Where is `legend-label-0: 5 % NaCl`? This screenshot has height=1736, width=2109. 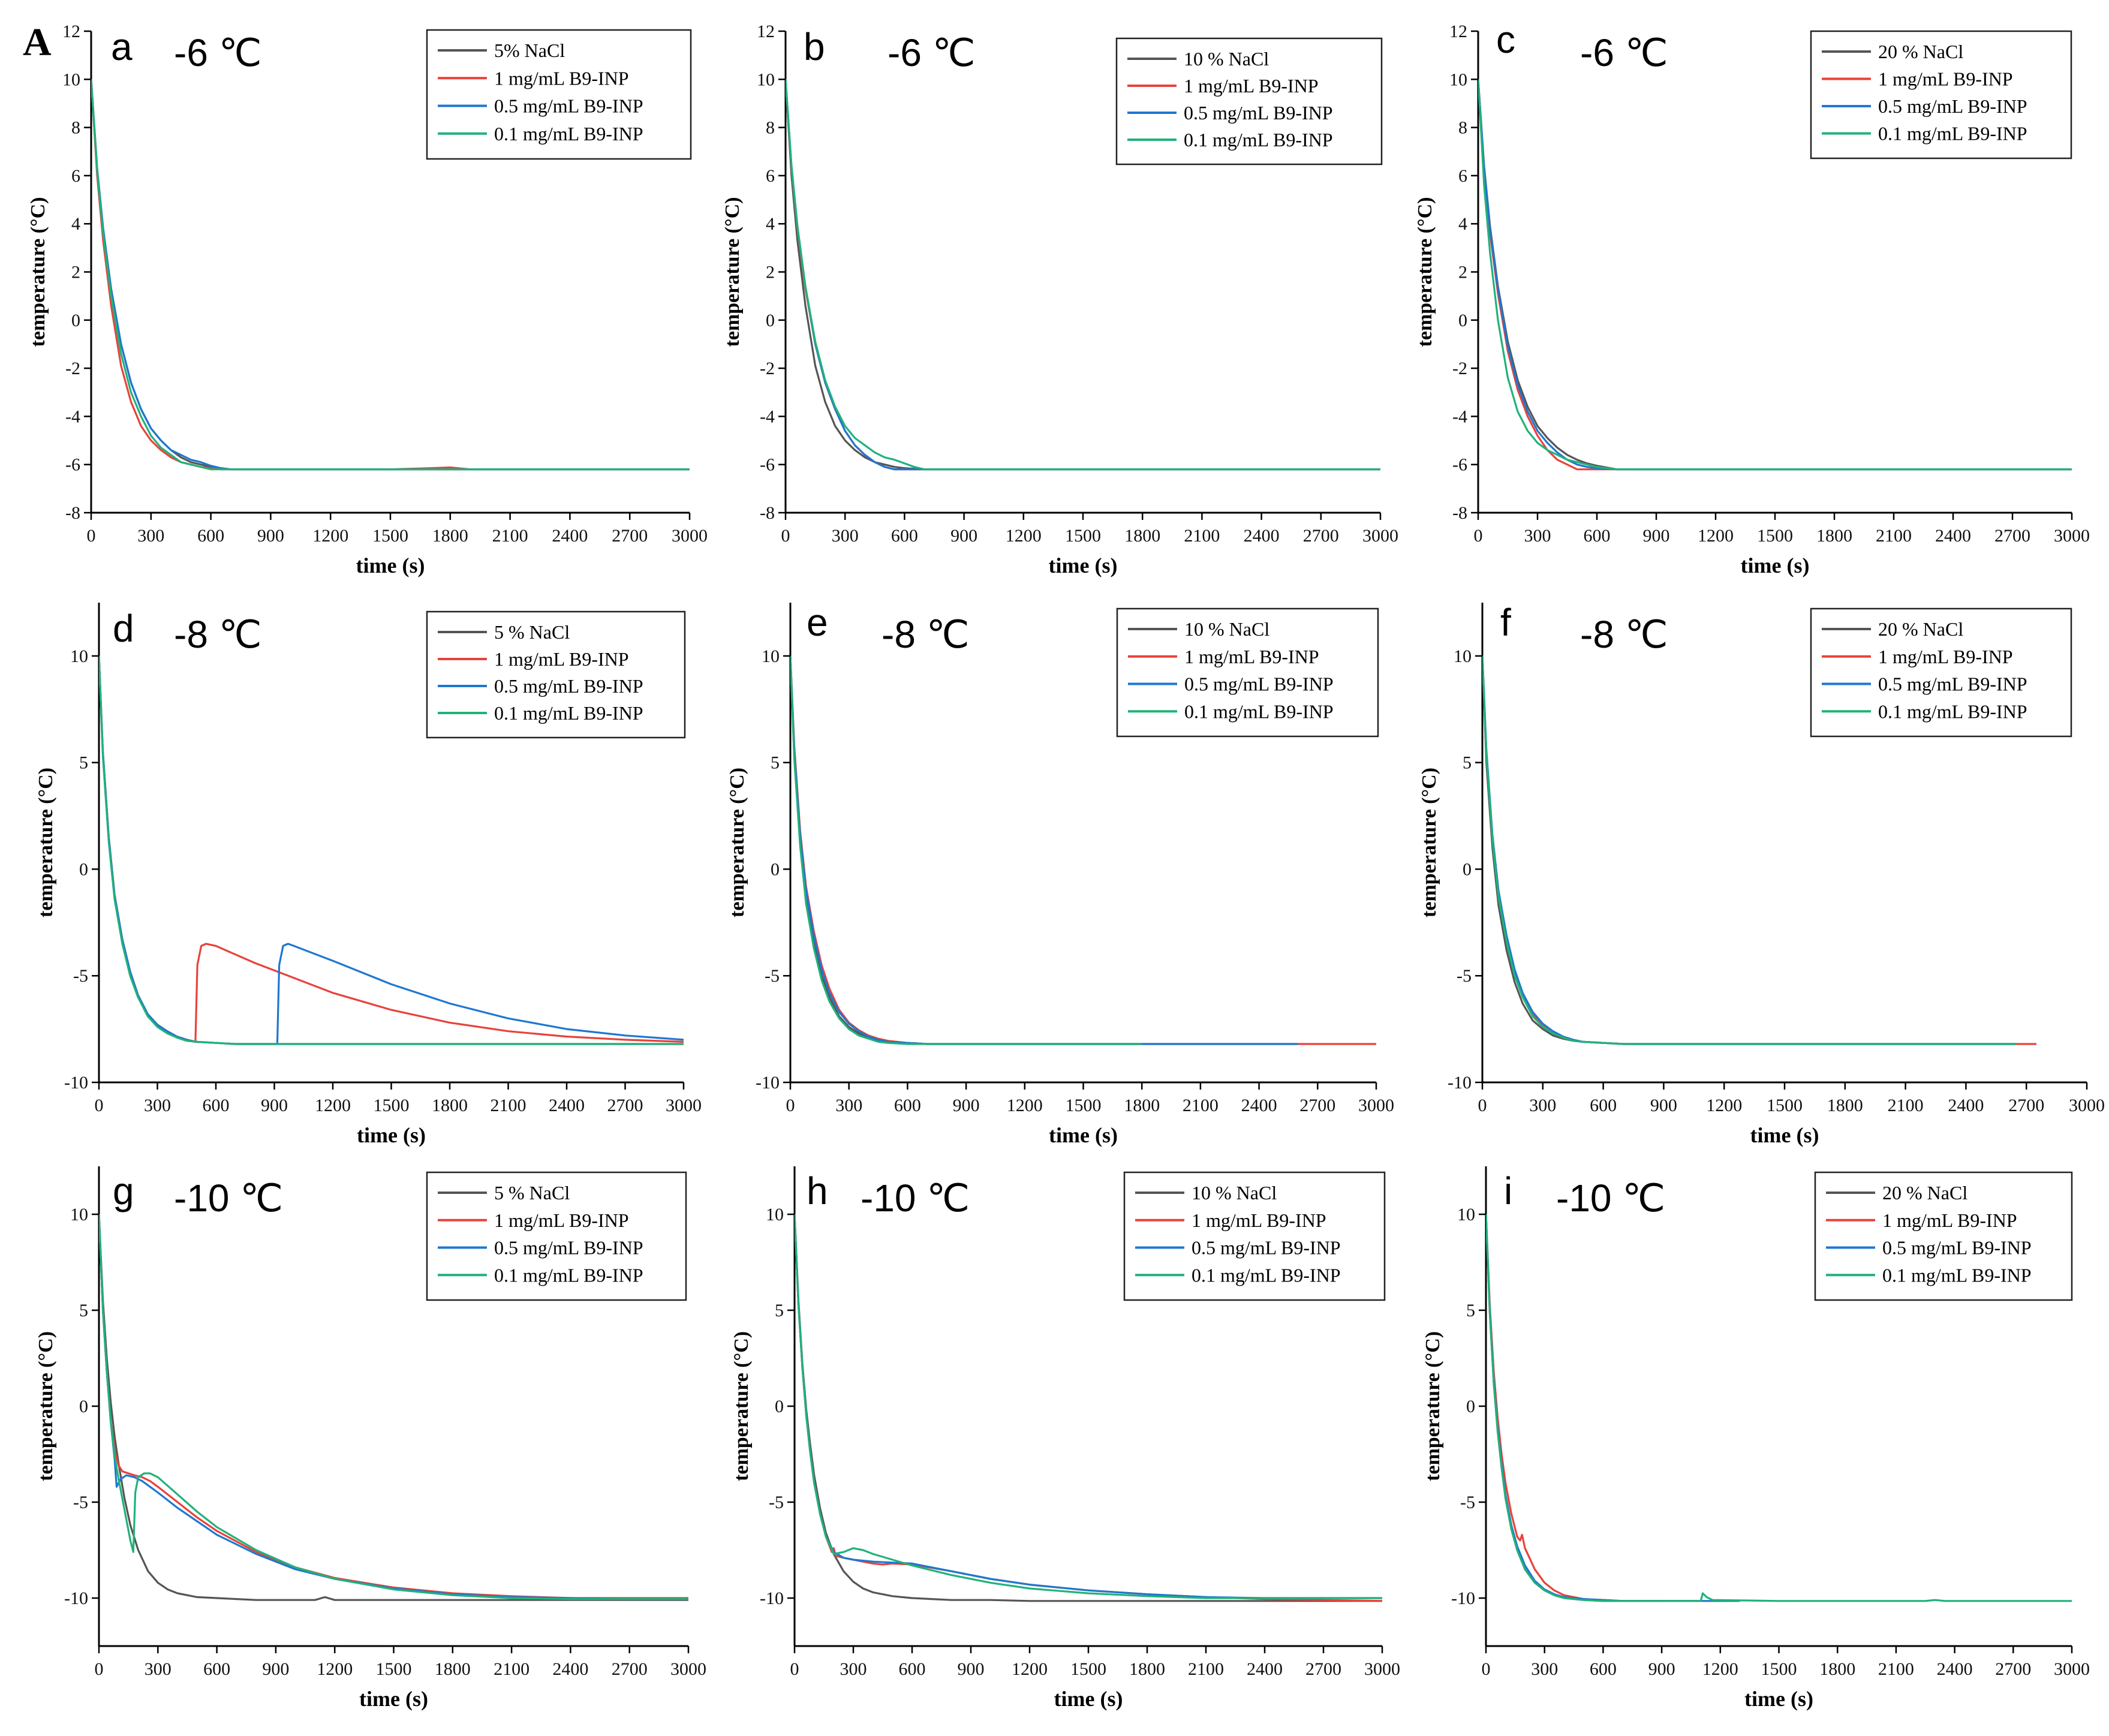 legend-label-0: 5 % NaCl is located at coordinates (532, 632).